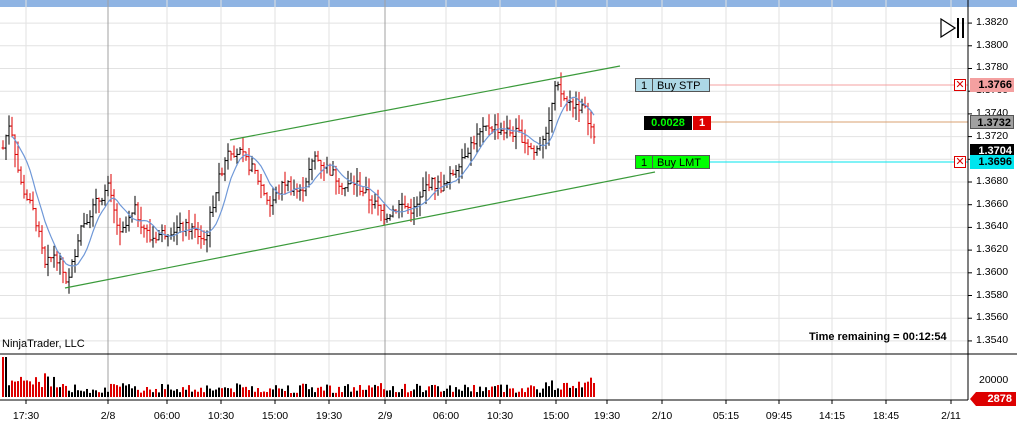 This screenshot has height=427, width=1017. What do you see at coordinates (779, 416) in the screenshot?
I see `time-tick-label: 09:45` at bounding box center [779, 416].